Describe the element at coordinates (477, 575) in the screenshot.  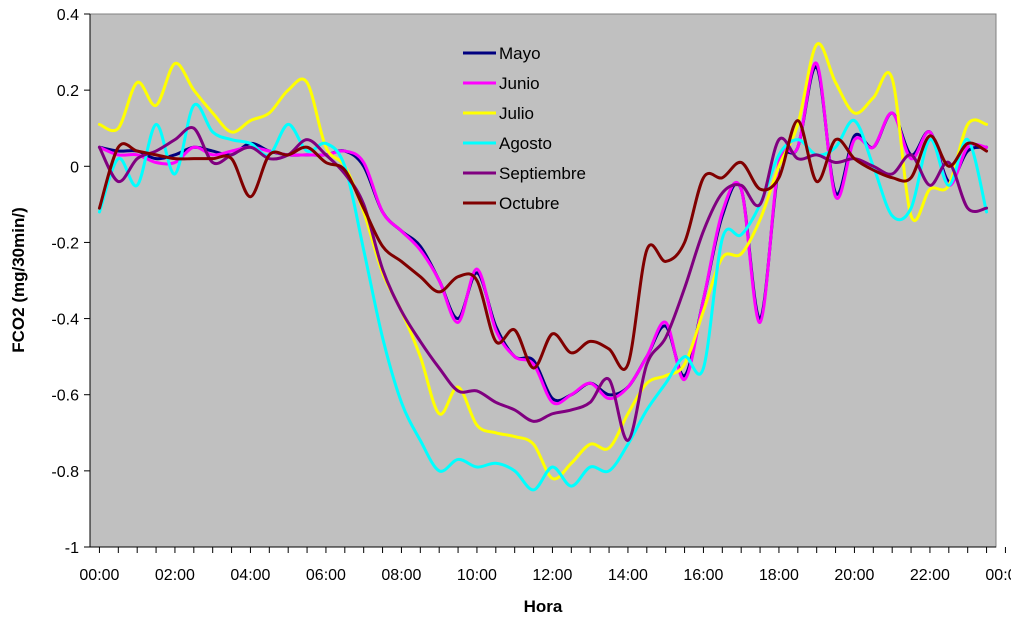
I see `x-tick-label: 10:00` at that location.